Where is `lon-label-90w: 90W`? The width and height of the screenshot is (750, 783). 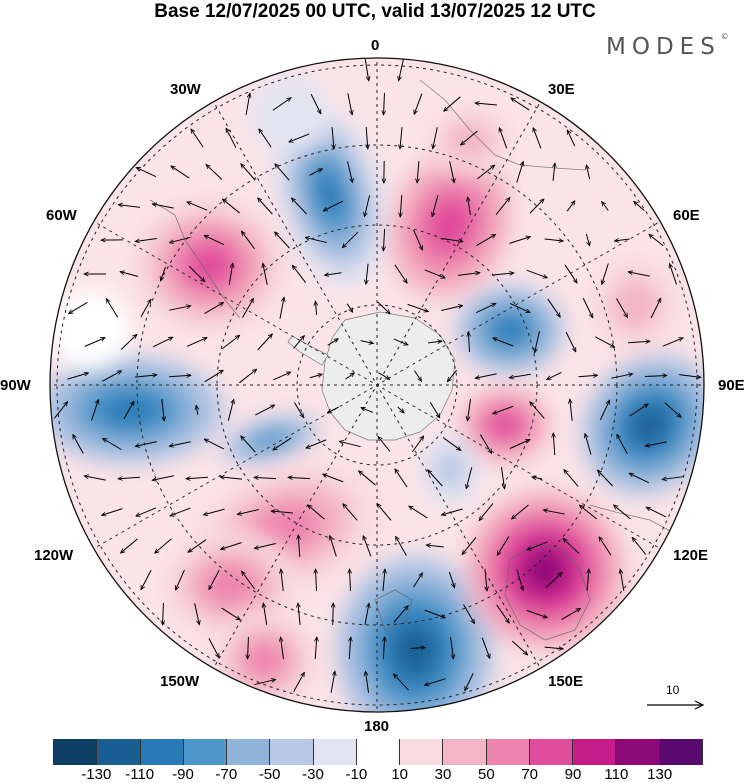 lon-label-90w: 90W is located at coordinates (15, 385).